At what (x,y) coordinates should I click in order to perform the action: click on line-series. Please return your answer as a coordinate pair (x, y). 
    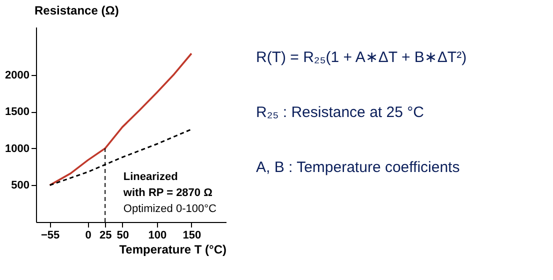
    Looking at the image, I should click on (120, 119).